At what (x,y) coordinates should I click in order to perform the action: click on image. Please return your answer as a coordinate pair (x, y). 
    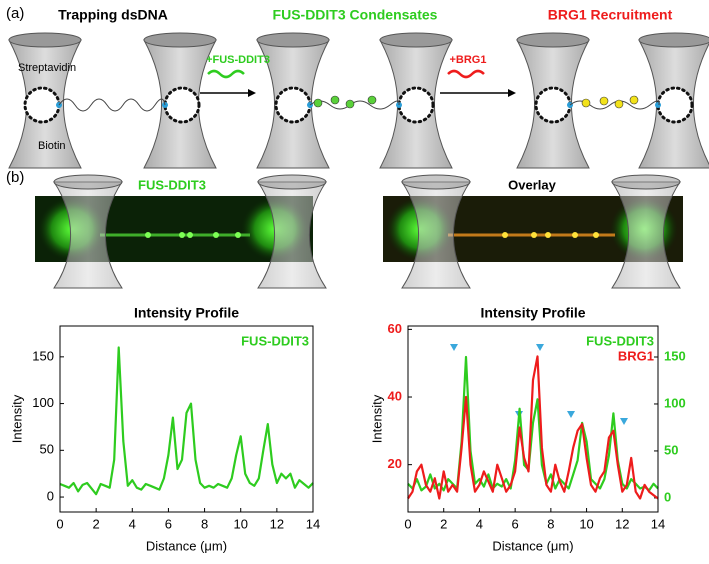
    Looking at the image, I should click on (359, 234).